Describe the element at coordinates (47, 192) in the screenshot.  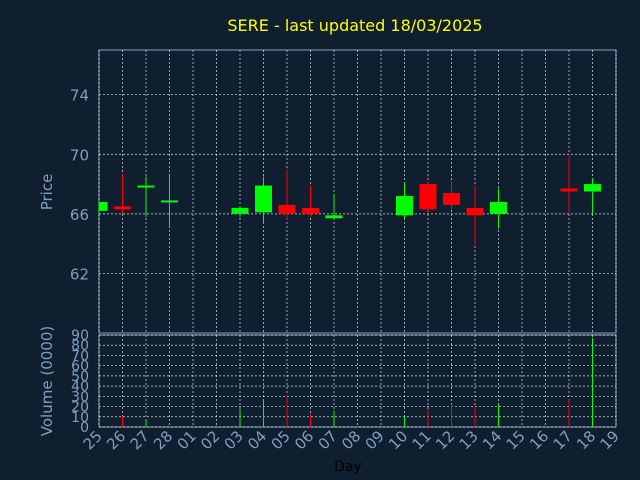
I see `price-axis-label: Price` at that location.